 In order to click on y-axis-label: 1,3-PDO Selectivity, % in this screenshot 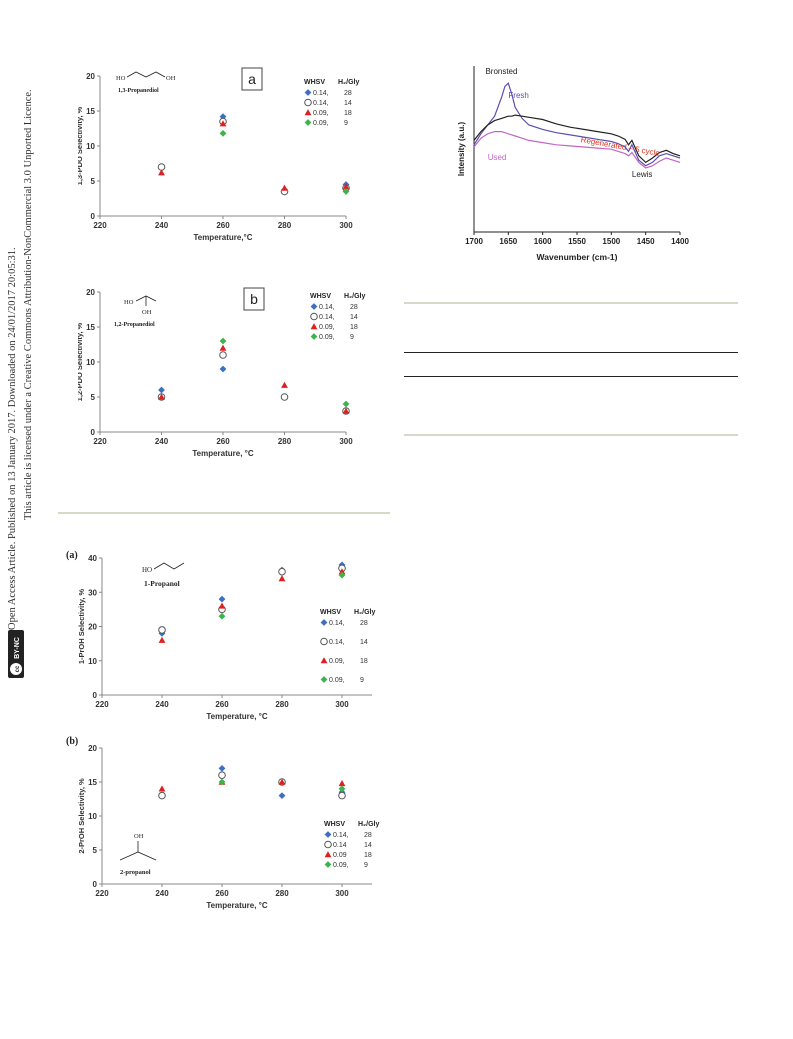, I will do `click(81, 145)`.